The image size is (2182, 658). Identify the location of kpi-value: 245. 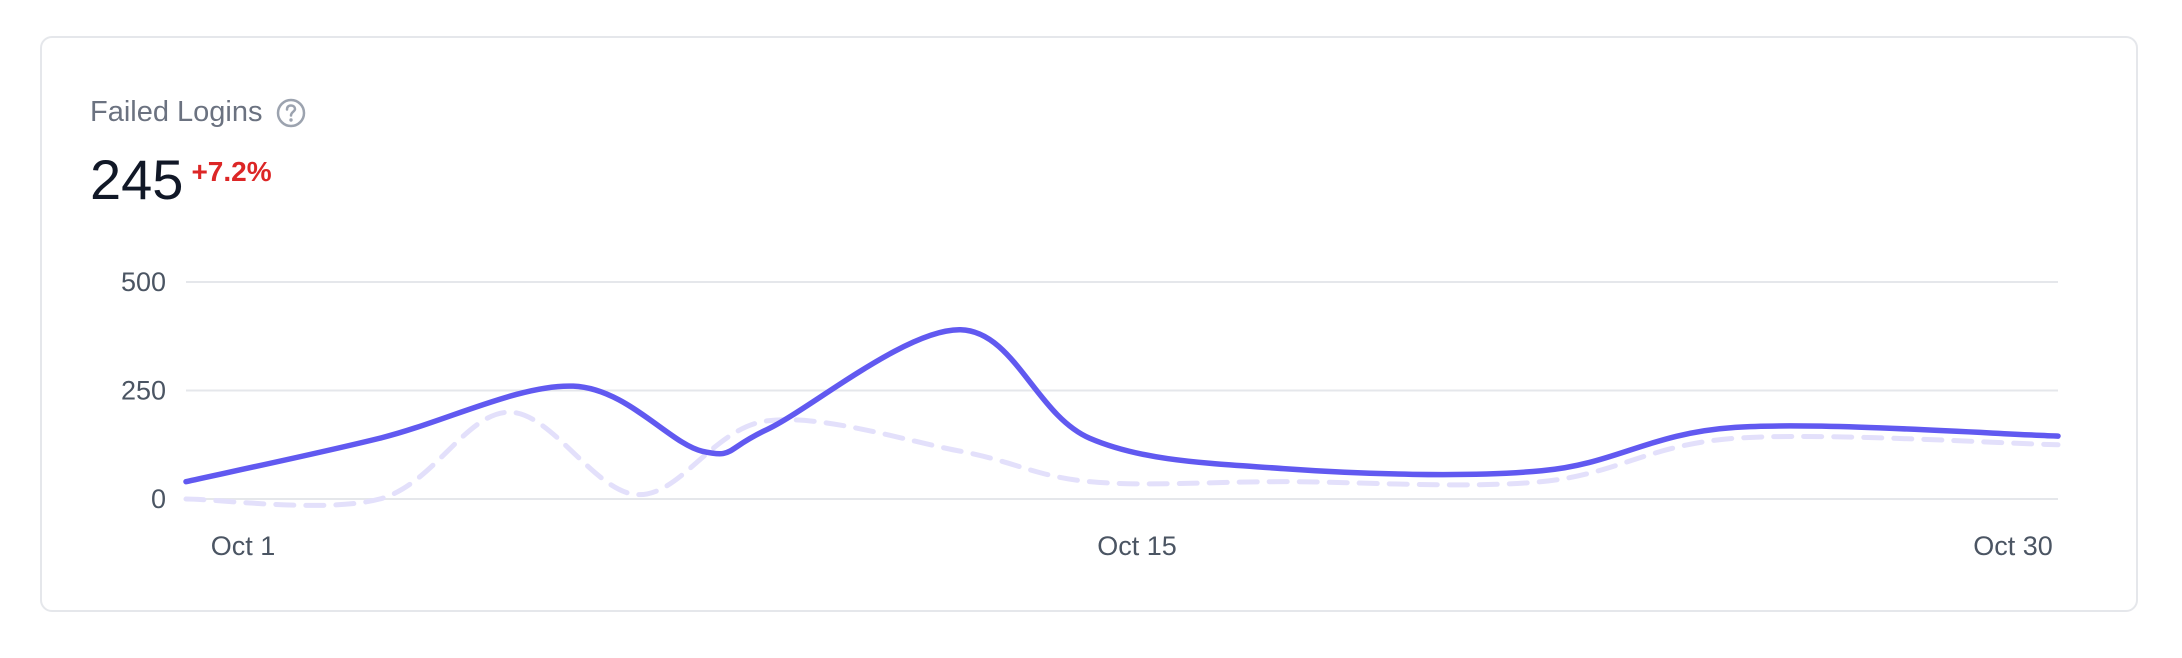
(137, 179).